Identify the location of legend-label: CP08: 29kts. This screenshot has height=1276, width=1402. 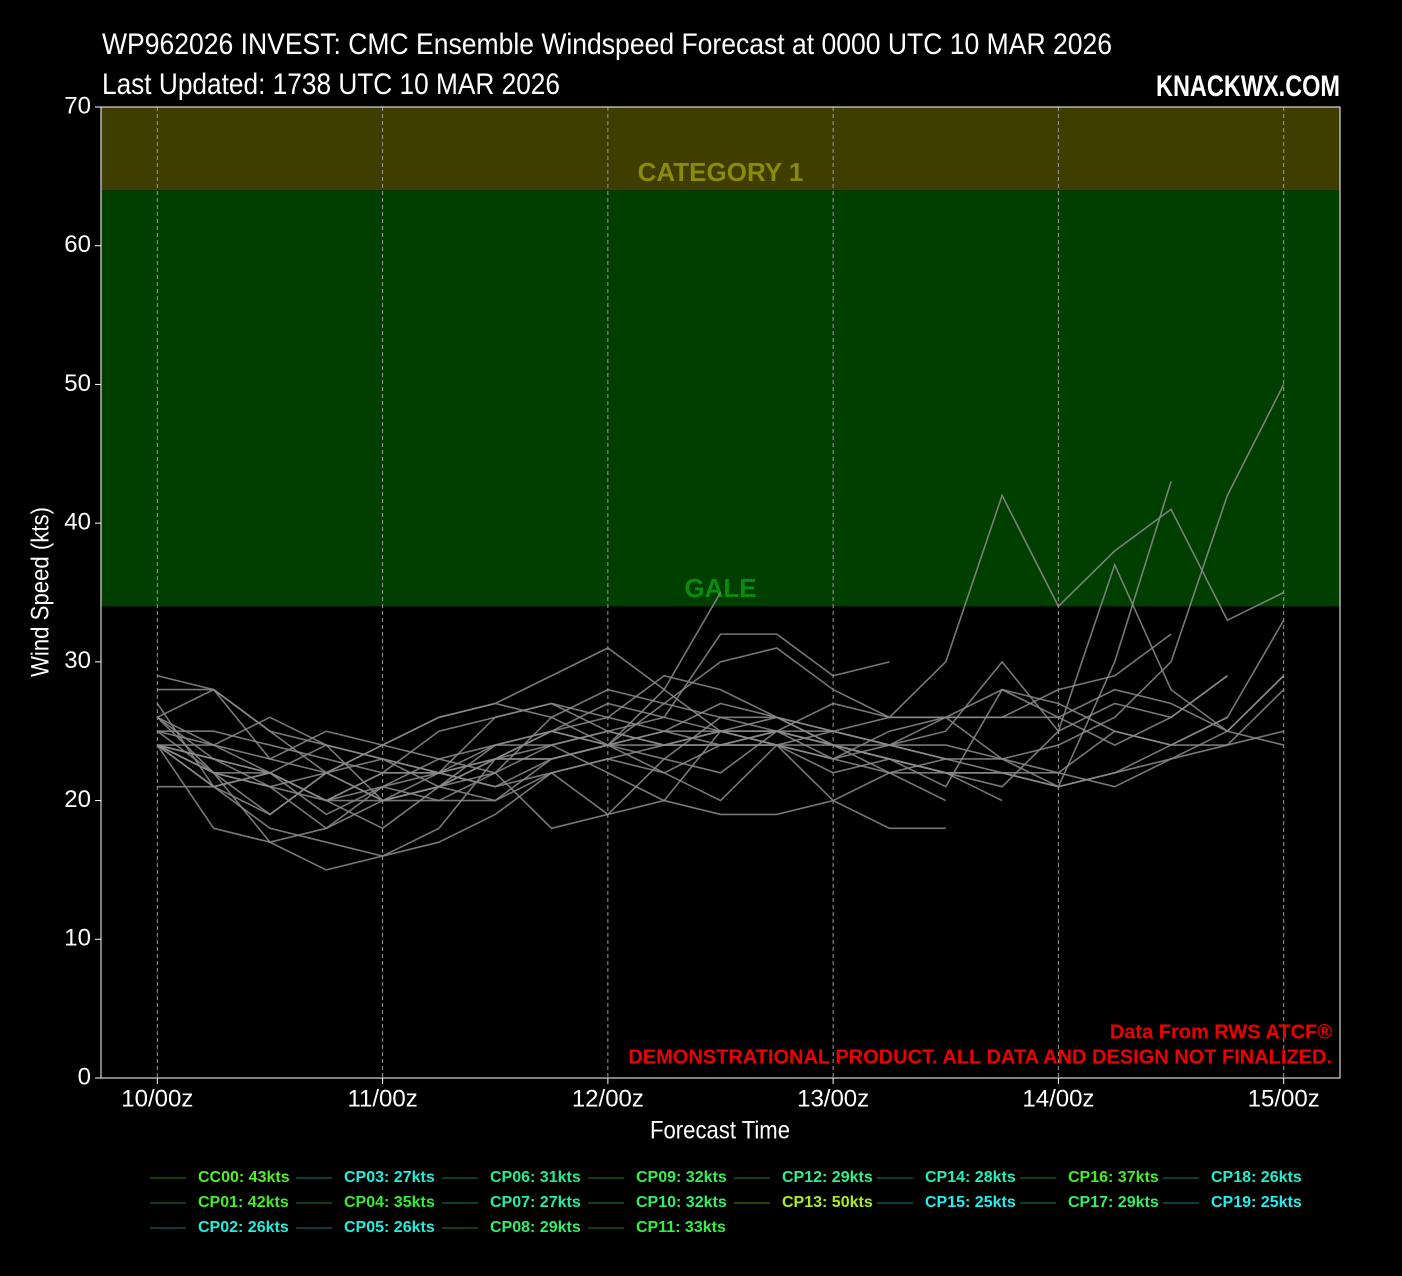
(535, 1227).